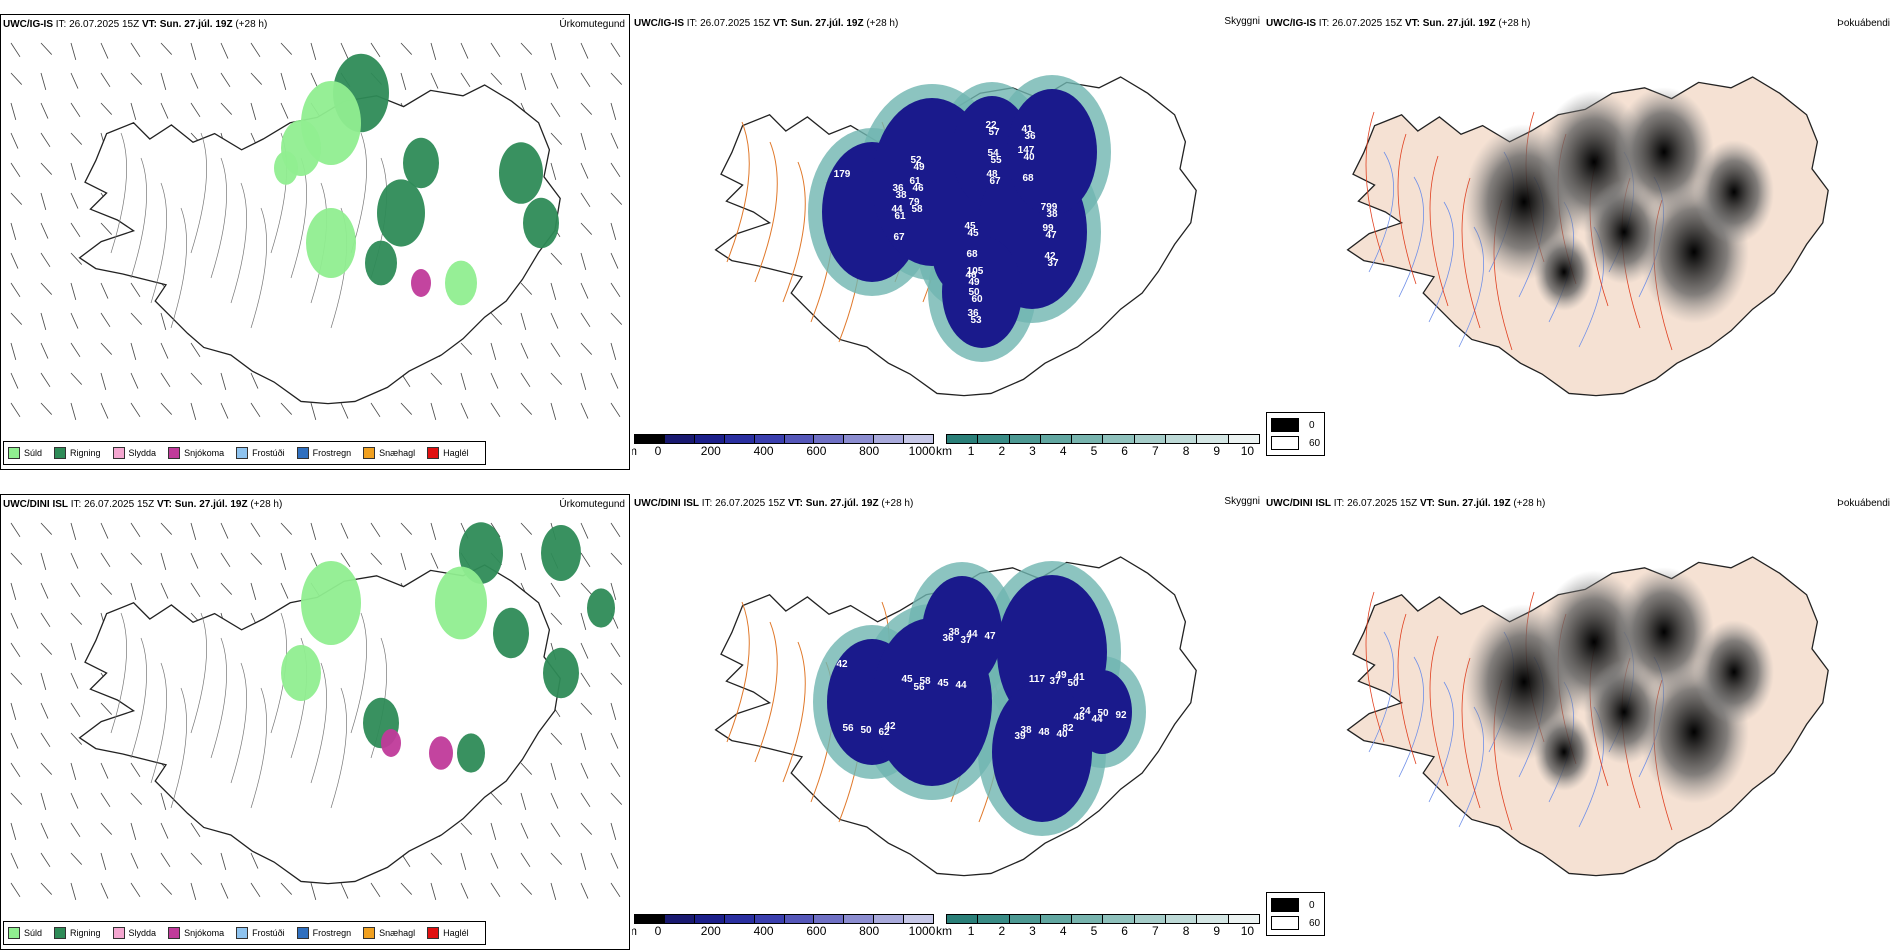 The image size is (1900, 950). I want to click on visibility-value: 38, so click(1026, 730).